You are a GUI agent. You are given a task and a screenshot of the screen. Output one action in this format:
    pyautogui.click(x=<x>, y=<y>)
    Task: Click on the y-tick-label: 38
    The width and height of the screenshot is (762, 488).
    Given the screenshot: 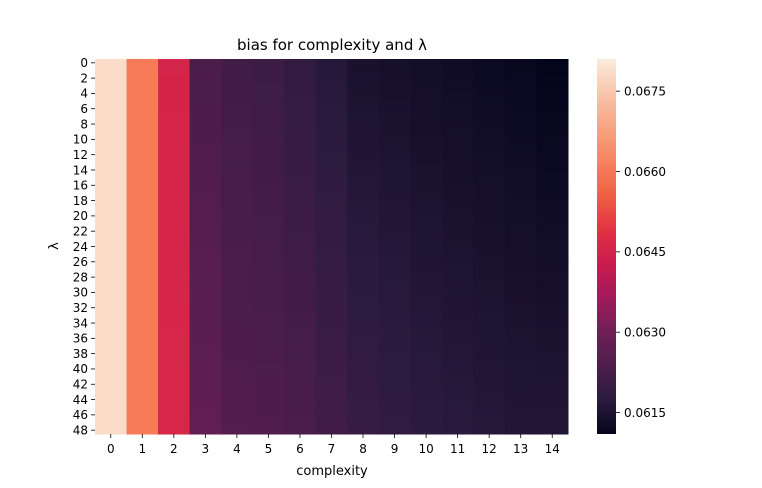 What is the action you would take?
    pyautogui.click(x=80, y=354)
    